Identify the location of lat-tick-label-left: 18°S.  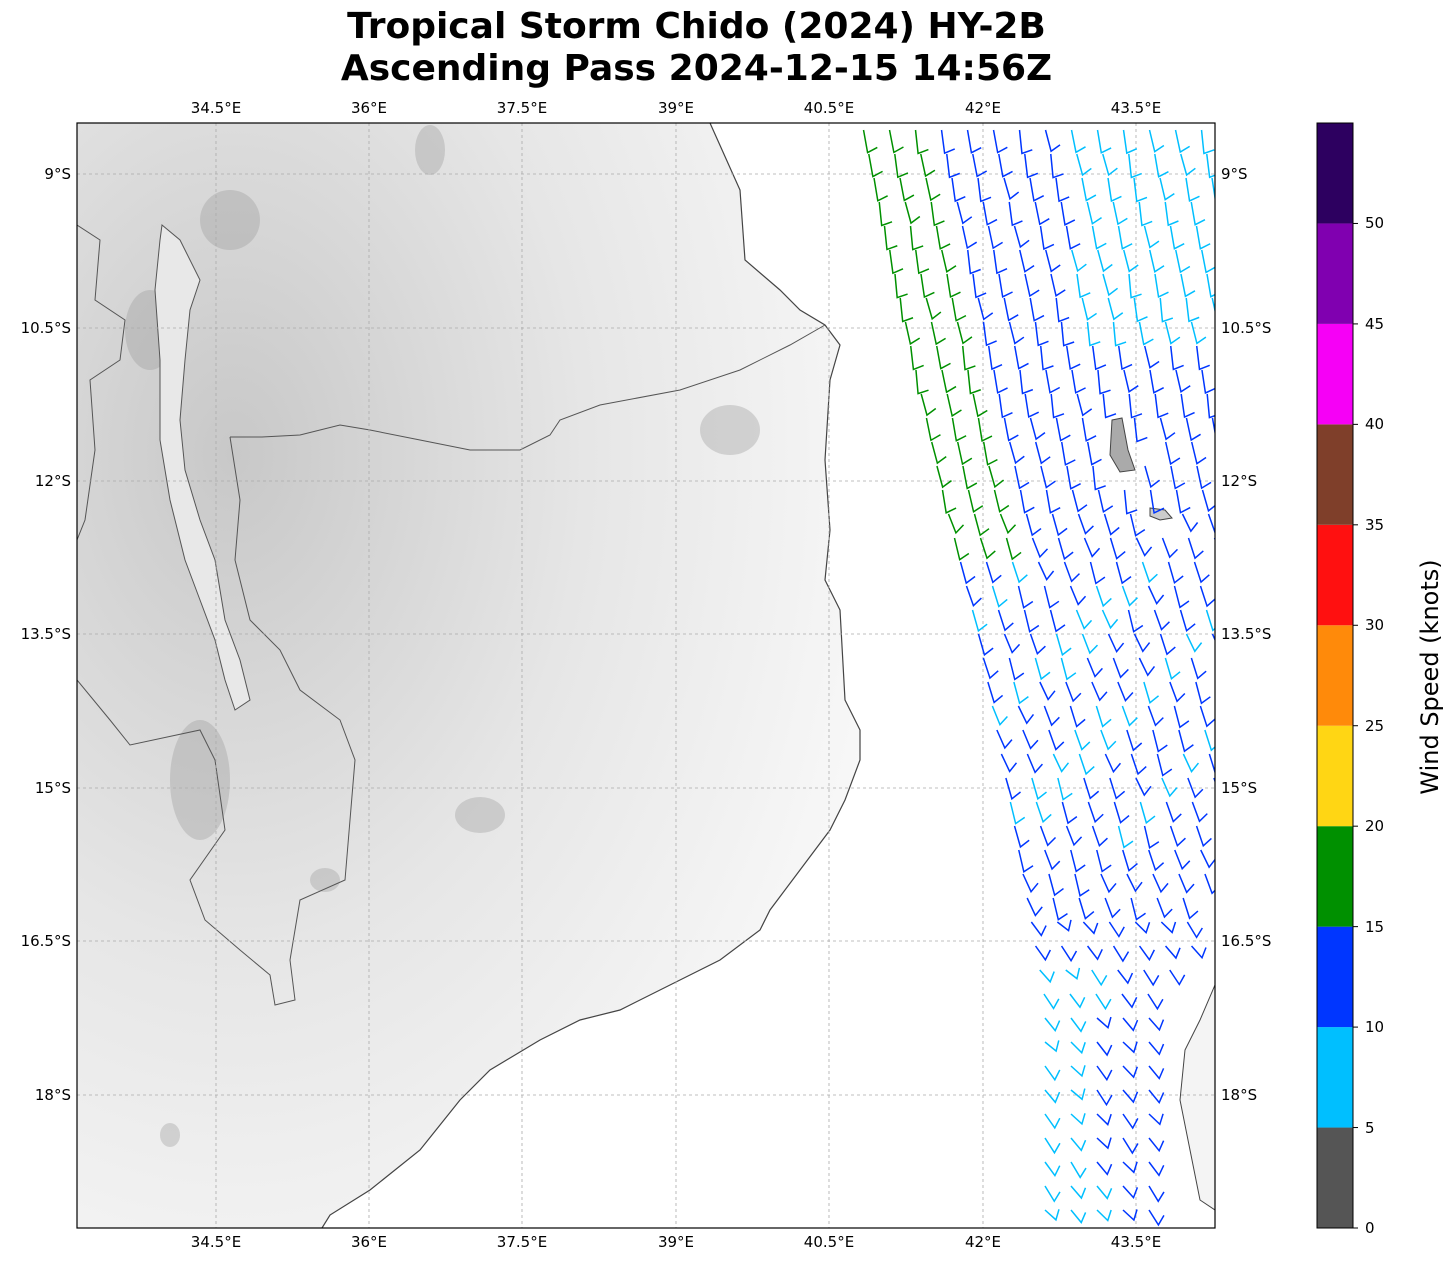
(52, 1095).